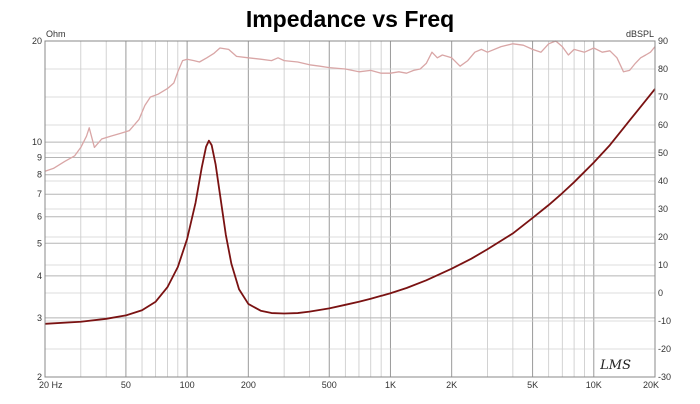  I want to click on right-tick-label: 10, so click(663, 265).